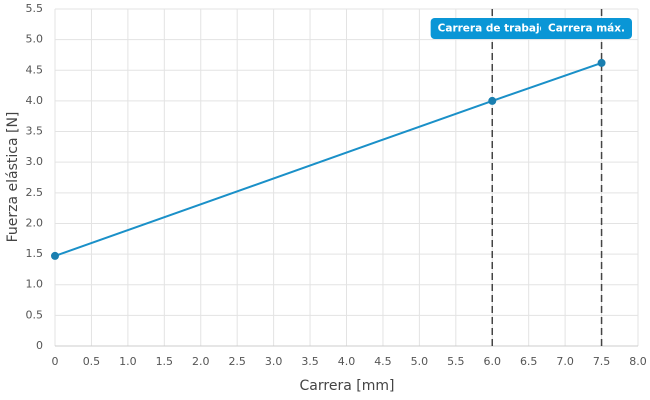 This screenshot has width=650, height=400. Describe the element at coordinates (565, 361) in the screenshot. I see `x-tick-label: 7.0` at that location.